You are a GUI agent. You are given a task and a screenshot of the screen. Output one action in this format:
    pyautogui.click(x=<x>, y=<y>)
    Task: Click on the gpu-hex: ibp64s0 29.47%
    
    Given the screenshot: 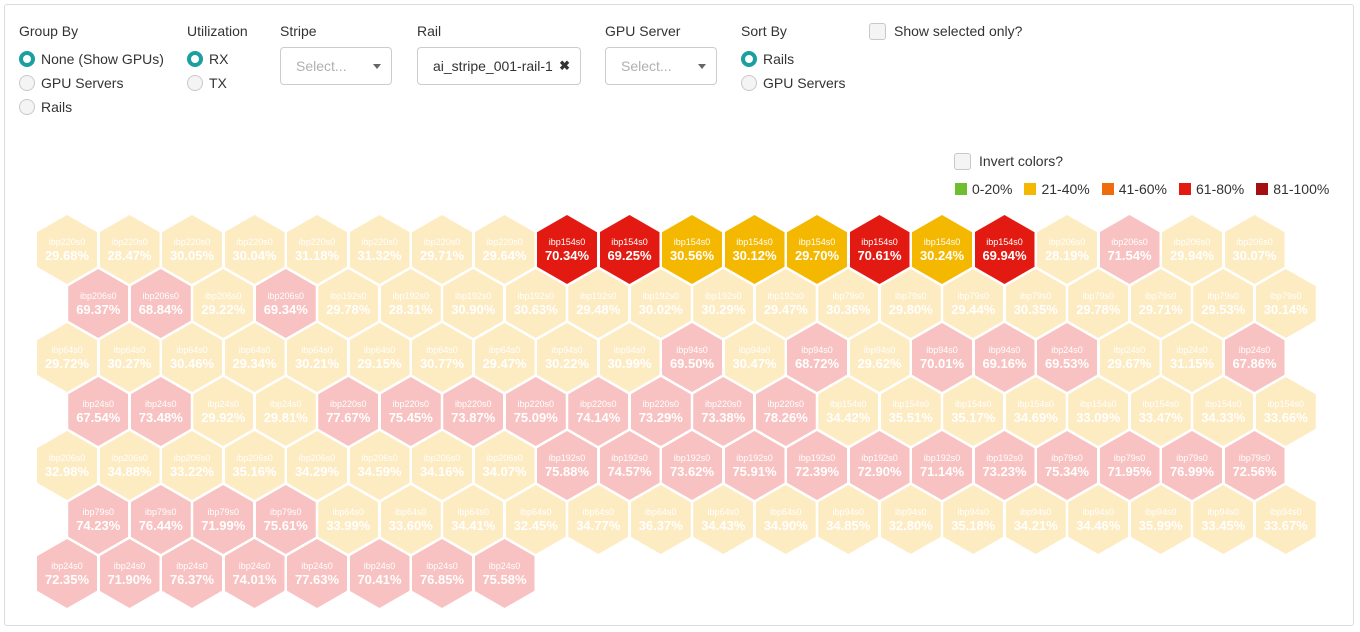 What is the action you would take?
    pyautogui.click(x=504, y=357)
    